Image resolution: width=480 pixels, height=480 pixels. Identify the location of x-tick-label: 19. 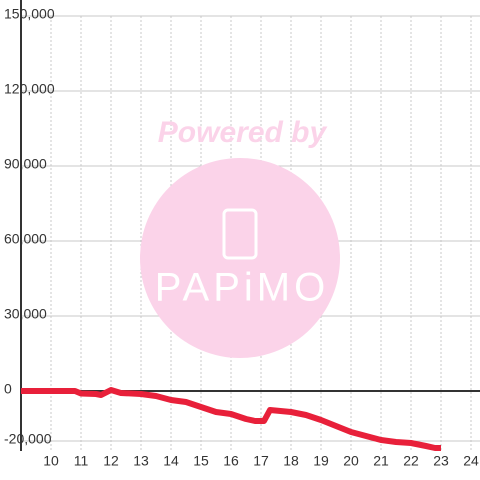
(321, 461).